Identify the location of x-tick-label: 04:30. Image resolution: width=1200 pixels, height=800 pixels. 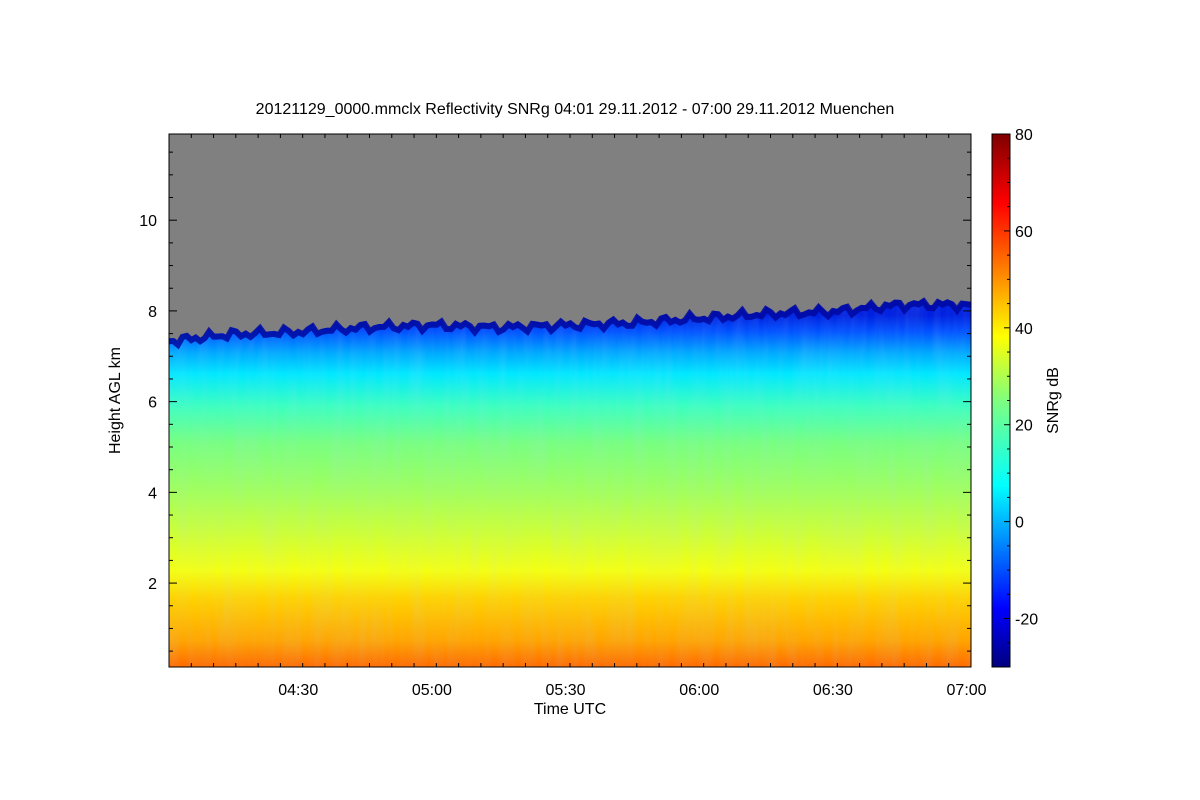
(298, 690).